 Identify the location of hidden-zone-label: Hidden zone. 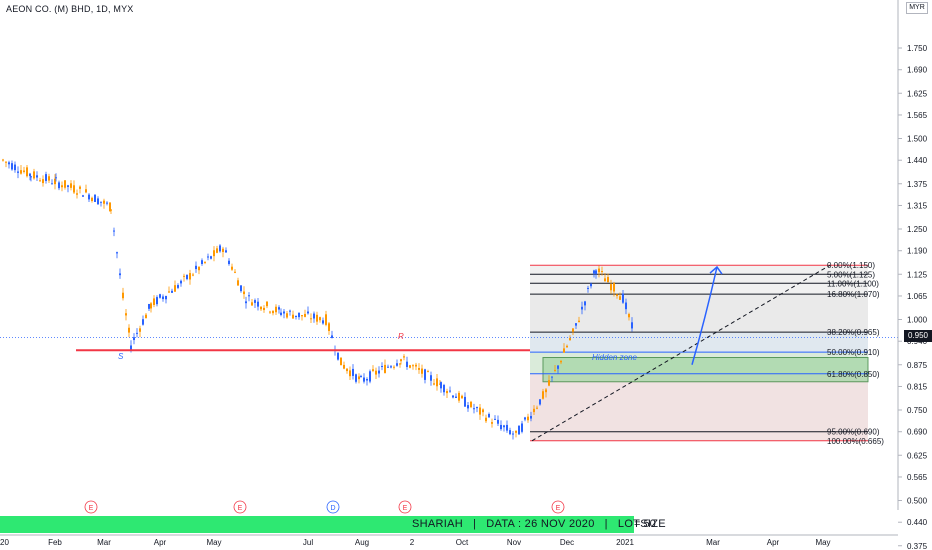
(614, 357).